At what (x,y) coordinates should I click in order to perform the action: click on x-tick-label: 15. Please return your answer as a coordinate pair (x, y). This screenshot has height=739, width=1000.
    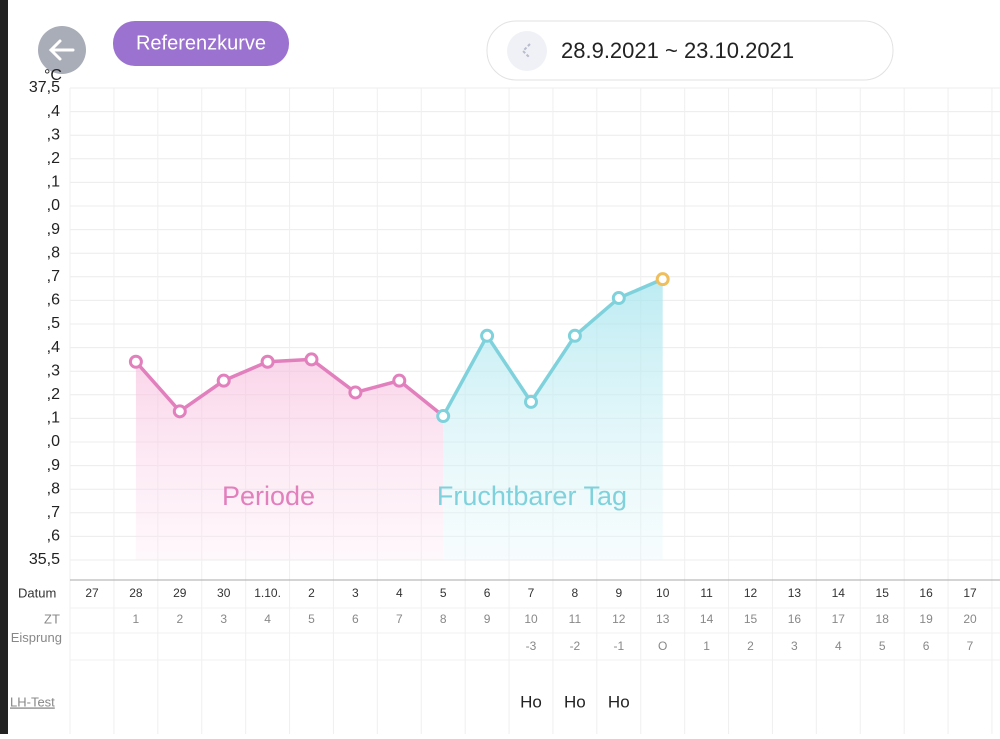
    Looking at the image, I should click on (883, 593).